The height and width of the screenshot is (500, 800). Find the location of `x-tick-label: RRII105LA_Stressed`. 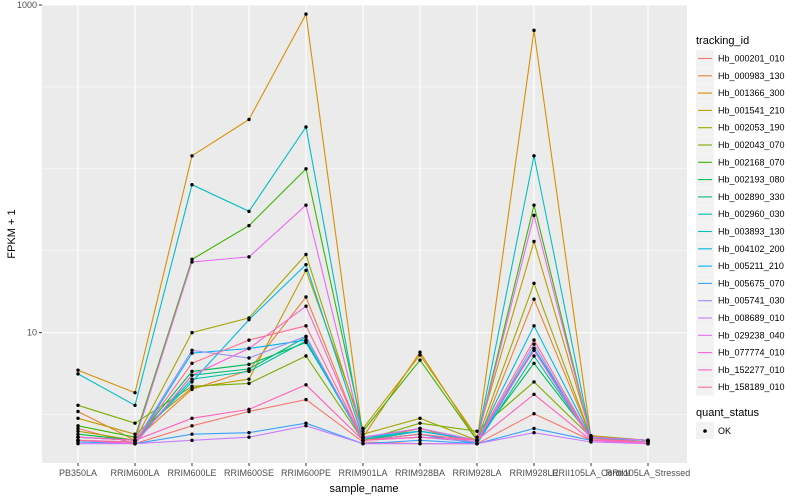

x-tick-label: RRII105LA_Stressed is located at coordinates (648, 473).